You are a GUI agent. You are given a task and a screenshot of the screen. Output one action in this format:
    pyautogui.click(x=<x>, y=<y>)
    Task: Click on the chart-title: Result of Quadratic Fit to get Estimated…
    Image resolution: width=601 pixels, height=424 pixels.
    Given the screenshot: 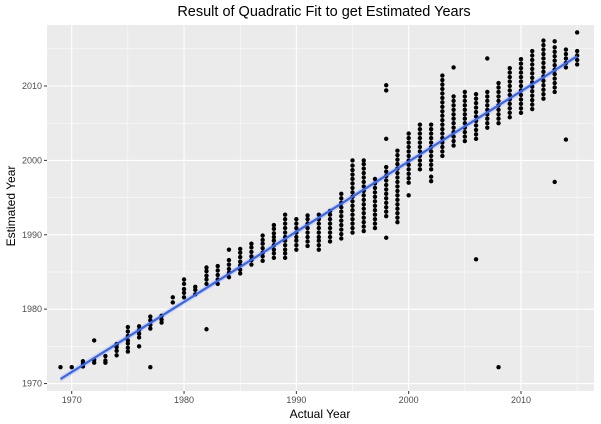 What is the action you would take?
    pyautogui.click(x=323, y=12)
    